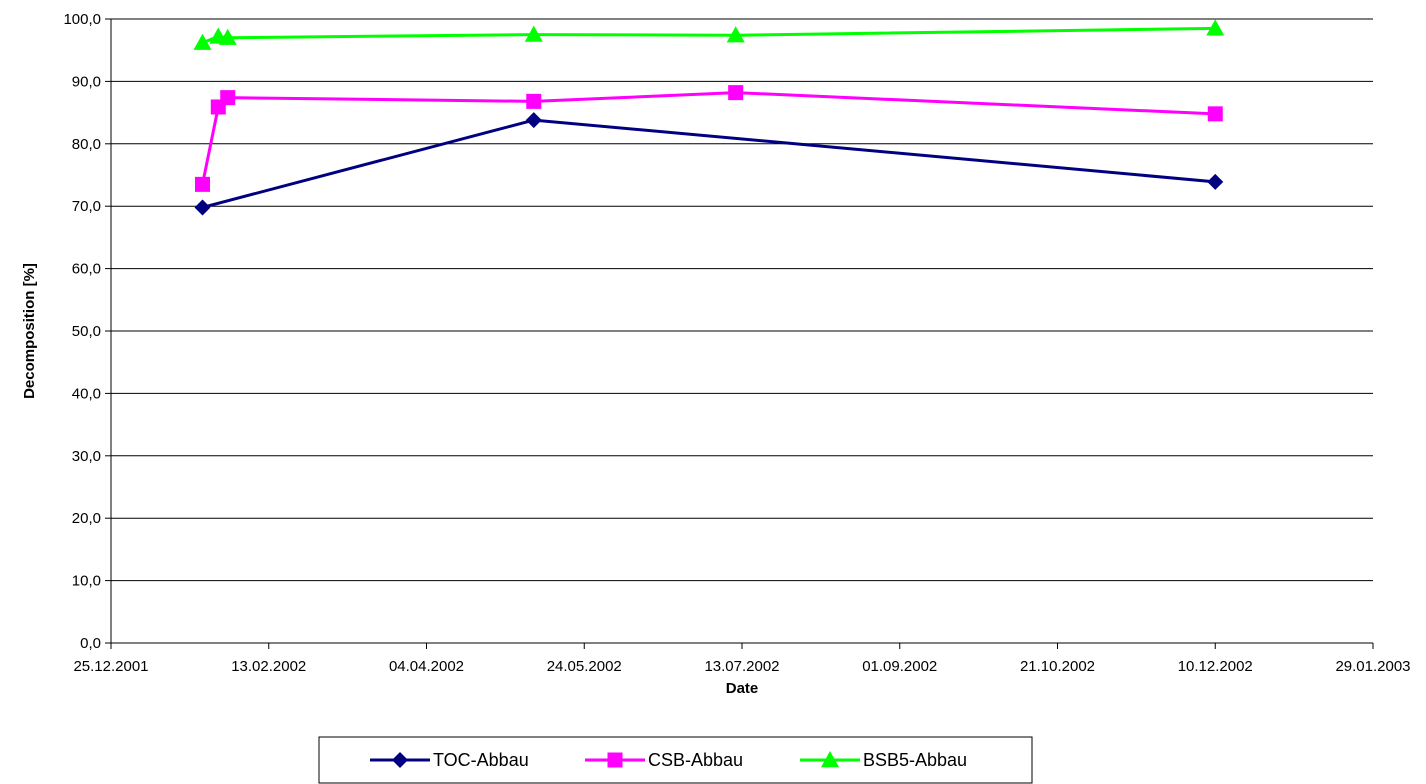 The height and width of the screenshot is (784, 1426). What do you see at coordinates (695, 760) in the screenshot?
I see `legend-label: CSB-Abbau` at bounding box center [695, 760].